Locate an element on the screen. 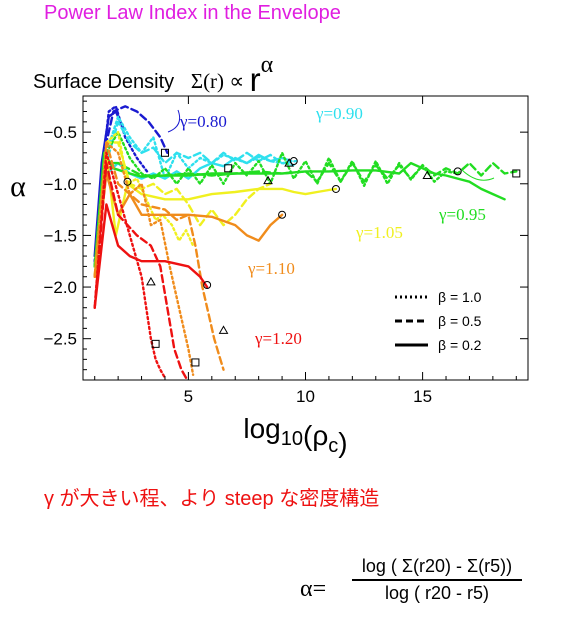  surface-density-title: Surface Density Σ(r) ∝ rα is located at coordinates (153, 75).